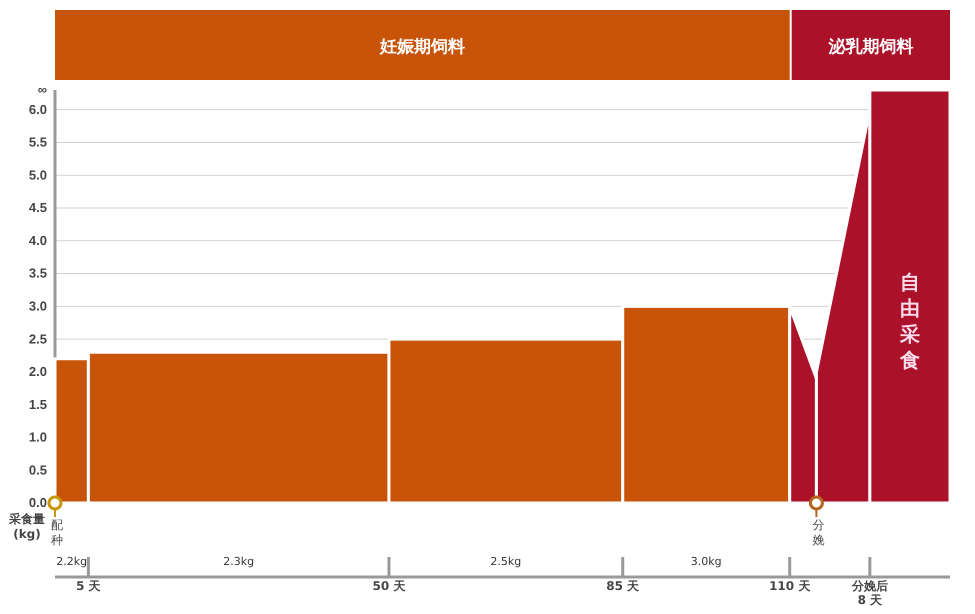 The width and height of the screenshot is (975, 614). I want to click on text: 3.0kg, so click(706, 561).